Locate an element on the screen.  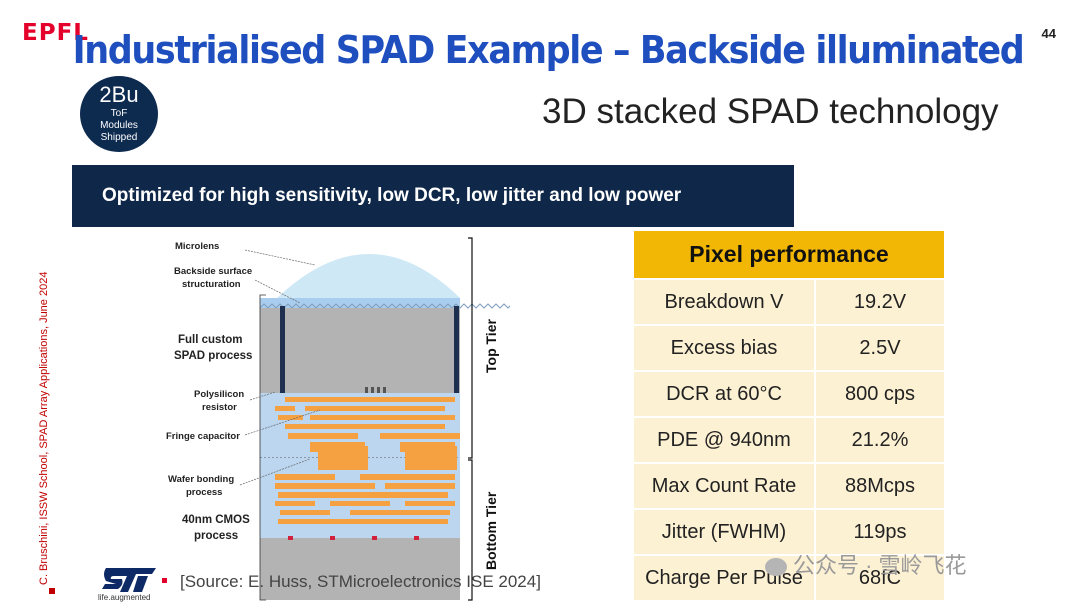
badge-caption-line: Shipped is located at coordinates (119, 137).